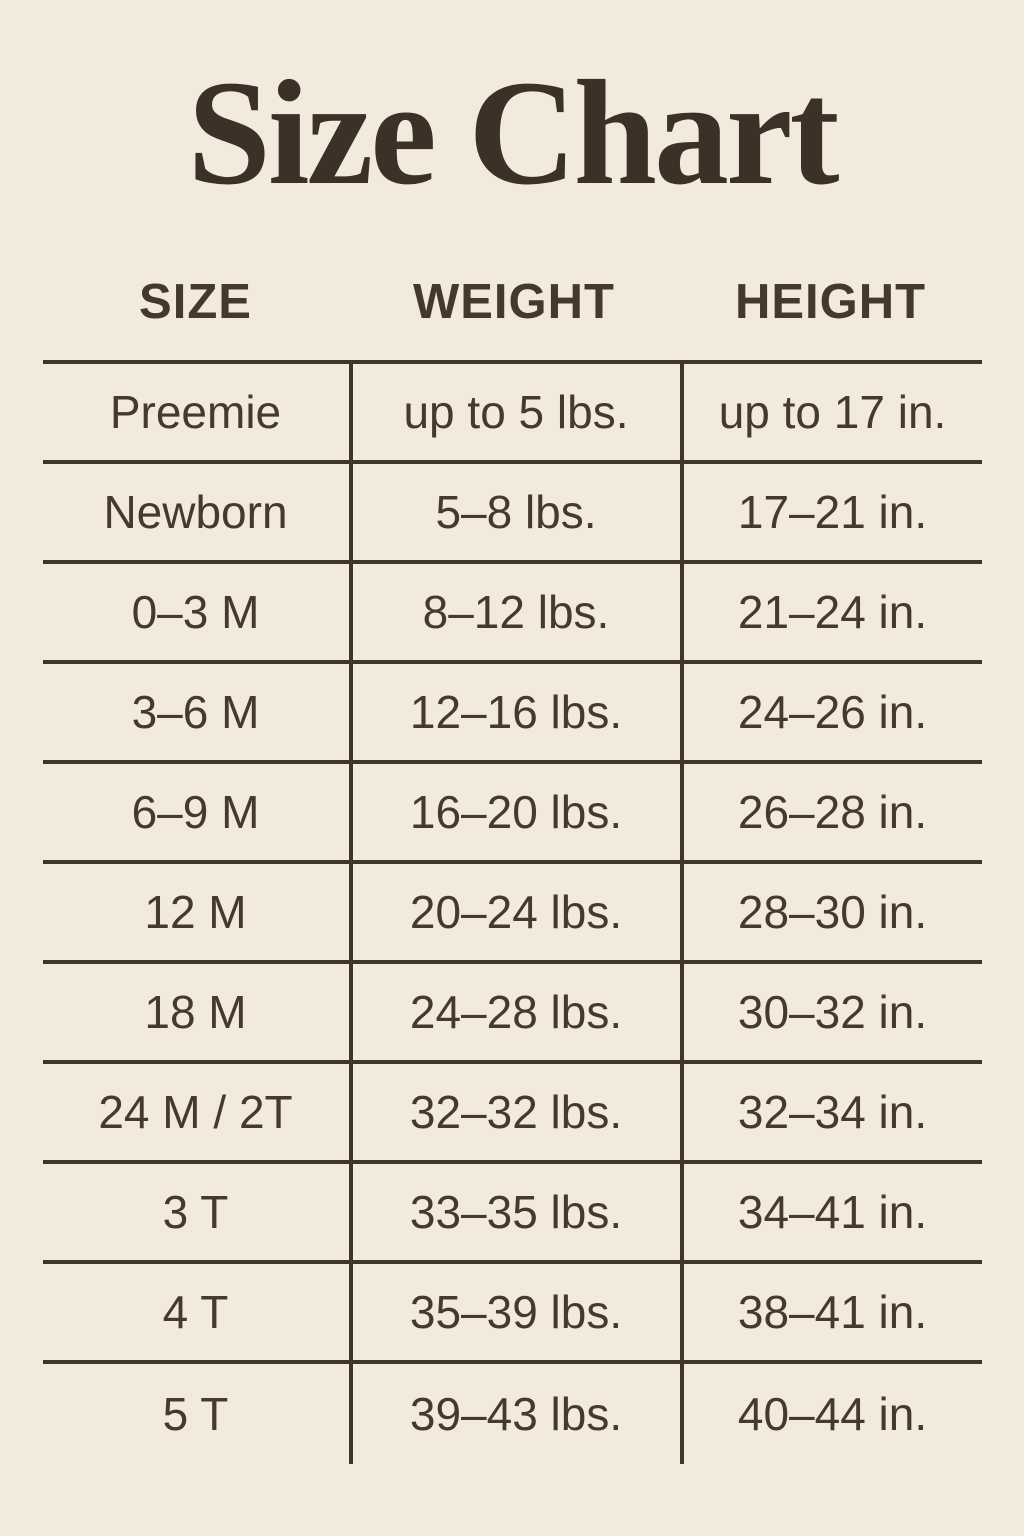 Image resolution: width=1024 pixels, height=1536 pixels. I want to click on table-row-preemie: Preemie up to 5 lbs. up to 17 in., so click(512, 414).